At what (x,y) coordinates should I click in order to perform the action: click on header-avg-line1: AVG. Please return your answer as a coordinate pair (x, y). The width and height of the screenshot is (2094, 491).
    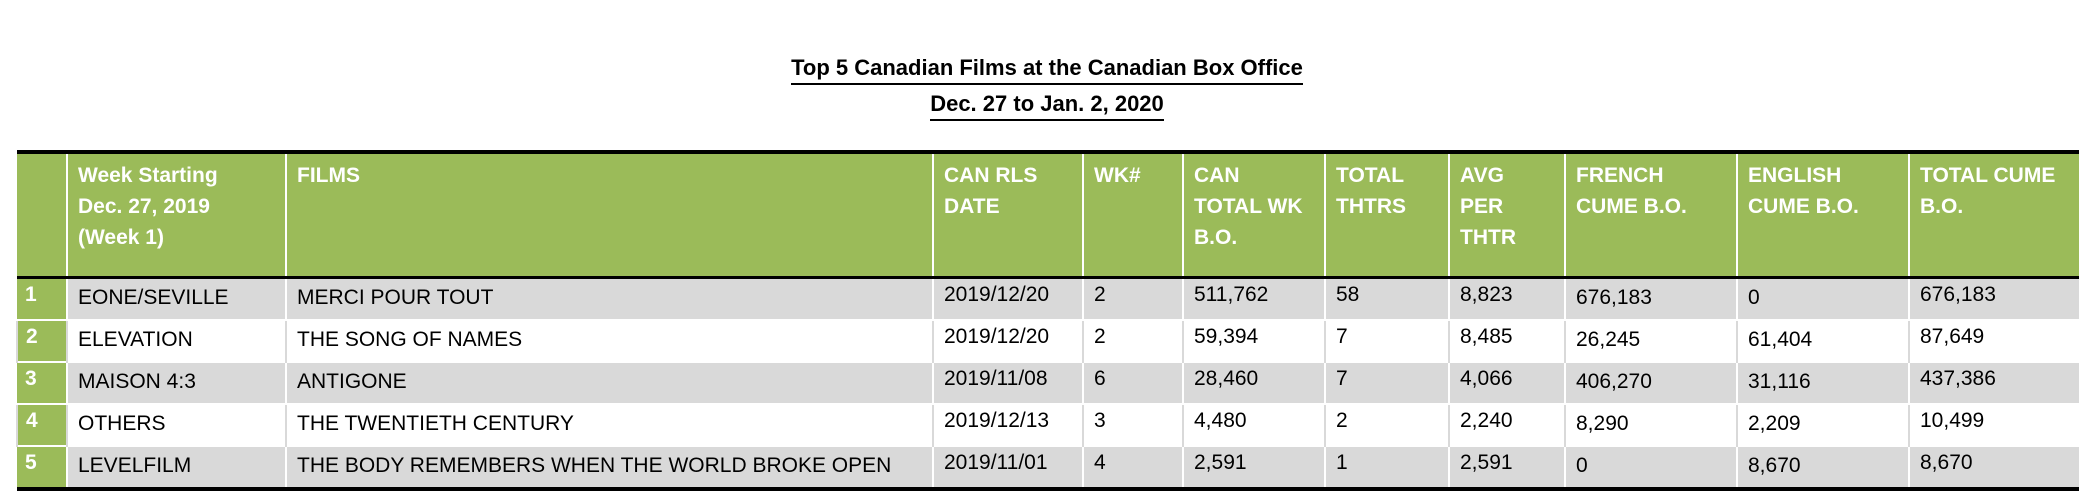
    Looking at the image, I should click on (1482, 175).